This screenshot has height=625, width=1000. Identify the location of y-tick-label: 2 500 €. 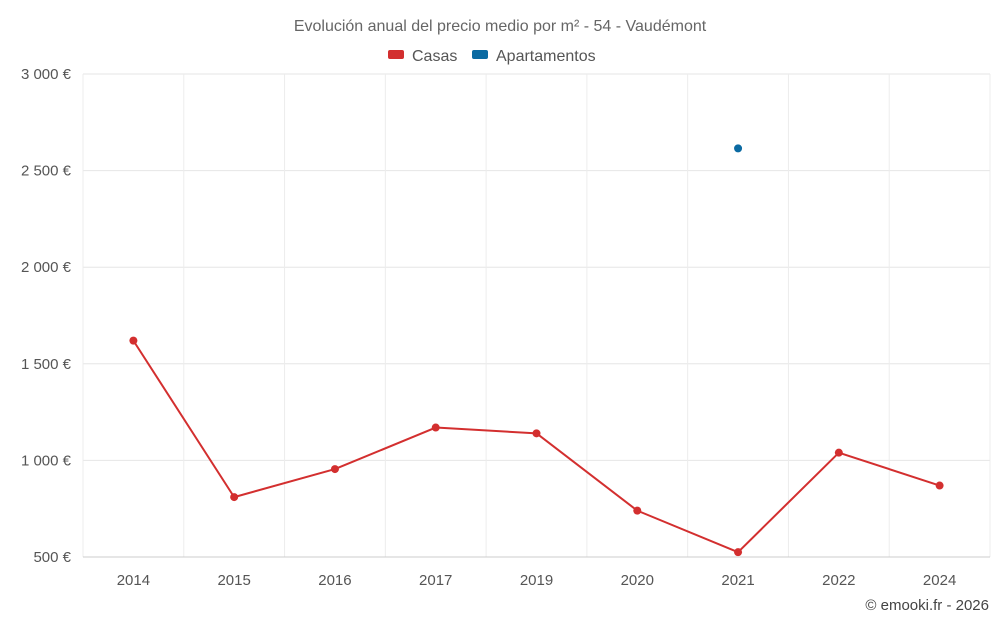
(46, 171).